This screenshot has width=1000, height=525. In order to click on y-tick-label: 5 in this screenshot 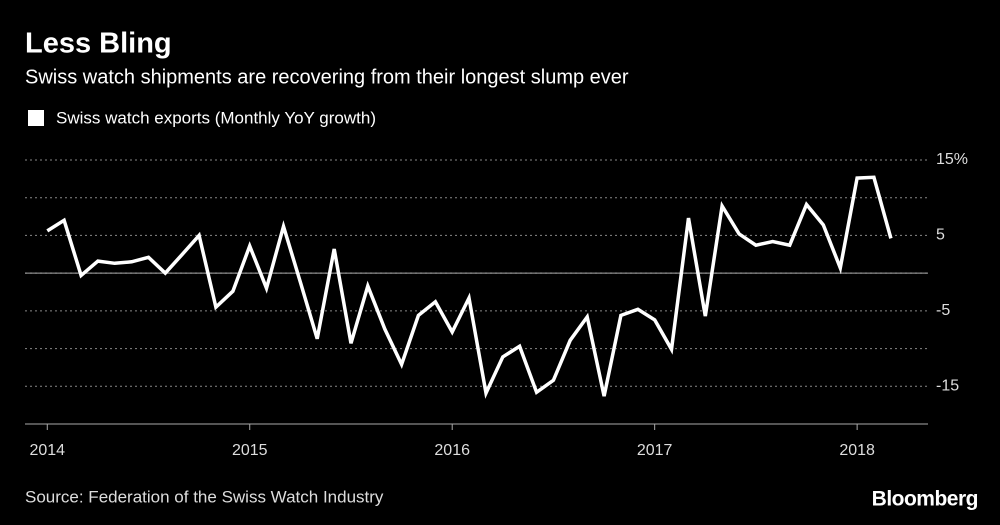, I will do `click(940, 235)`.